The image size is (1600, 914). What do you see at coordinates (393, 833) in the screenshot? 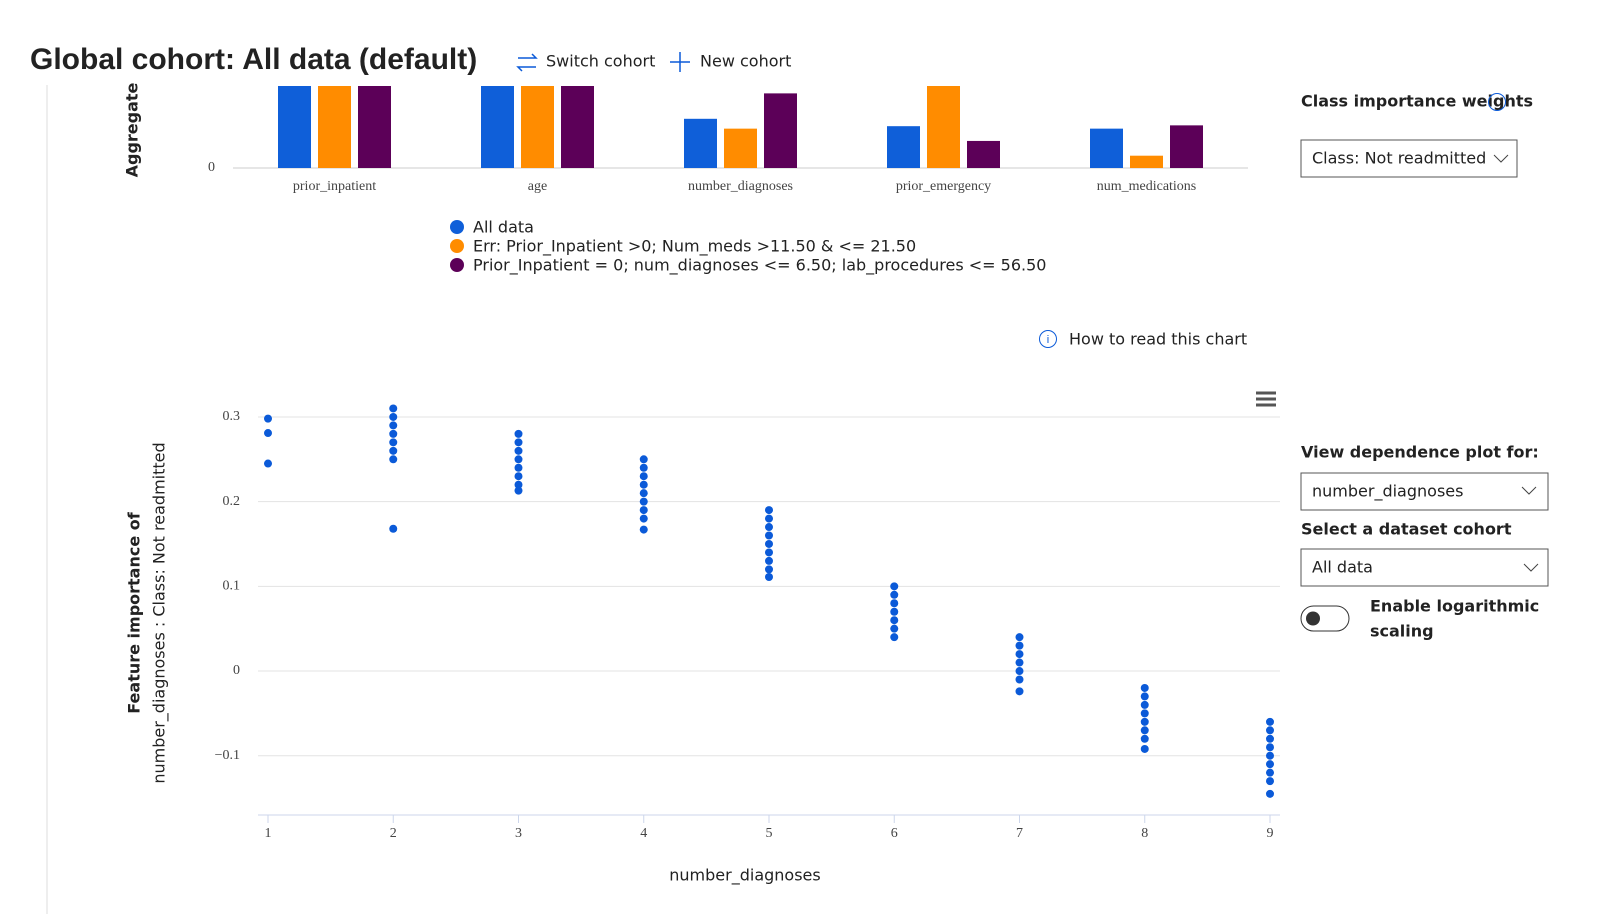
I see `x-tick-label: 2` at bounding box center [393, 833].